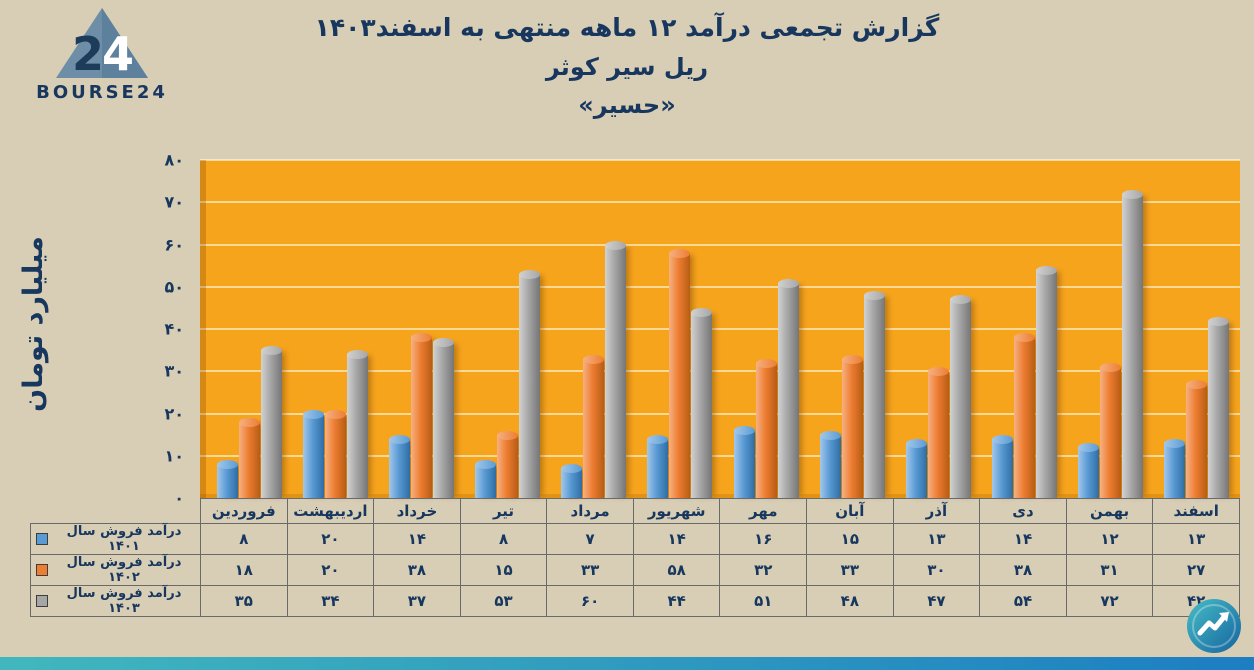 The width and height of the screenshot is (1254, 670). Describe the element at coordinates (1109, 511) in the screenshot. I see `month-header: بهمن` at that location.